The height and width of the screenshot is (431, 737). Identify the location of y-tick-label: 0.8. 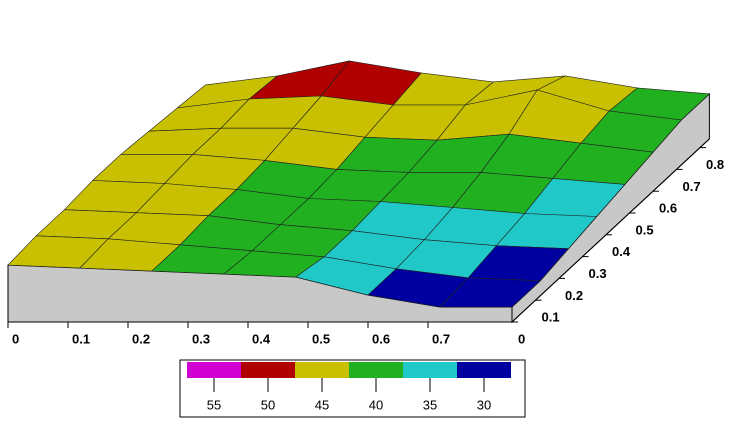
(715, 164).